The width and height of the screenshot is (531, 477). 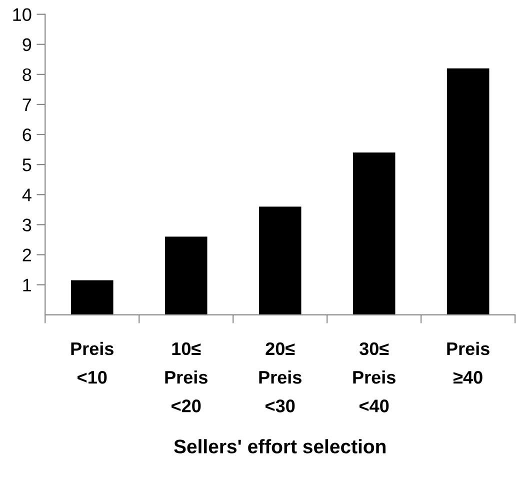 I want to click on y-tick-label: 1, so click(x=27, y=285).